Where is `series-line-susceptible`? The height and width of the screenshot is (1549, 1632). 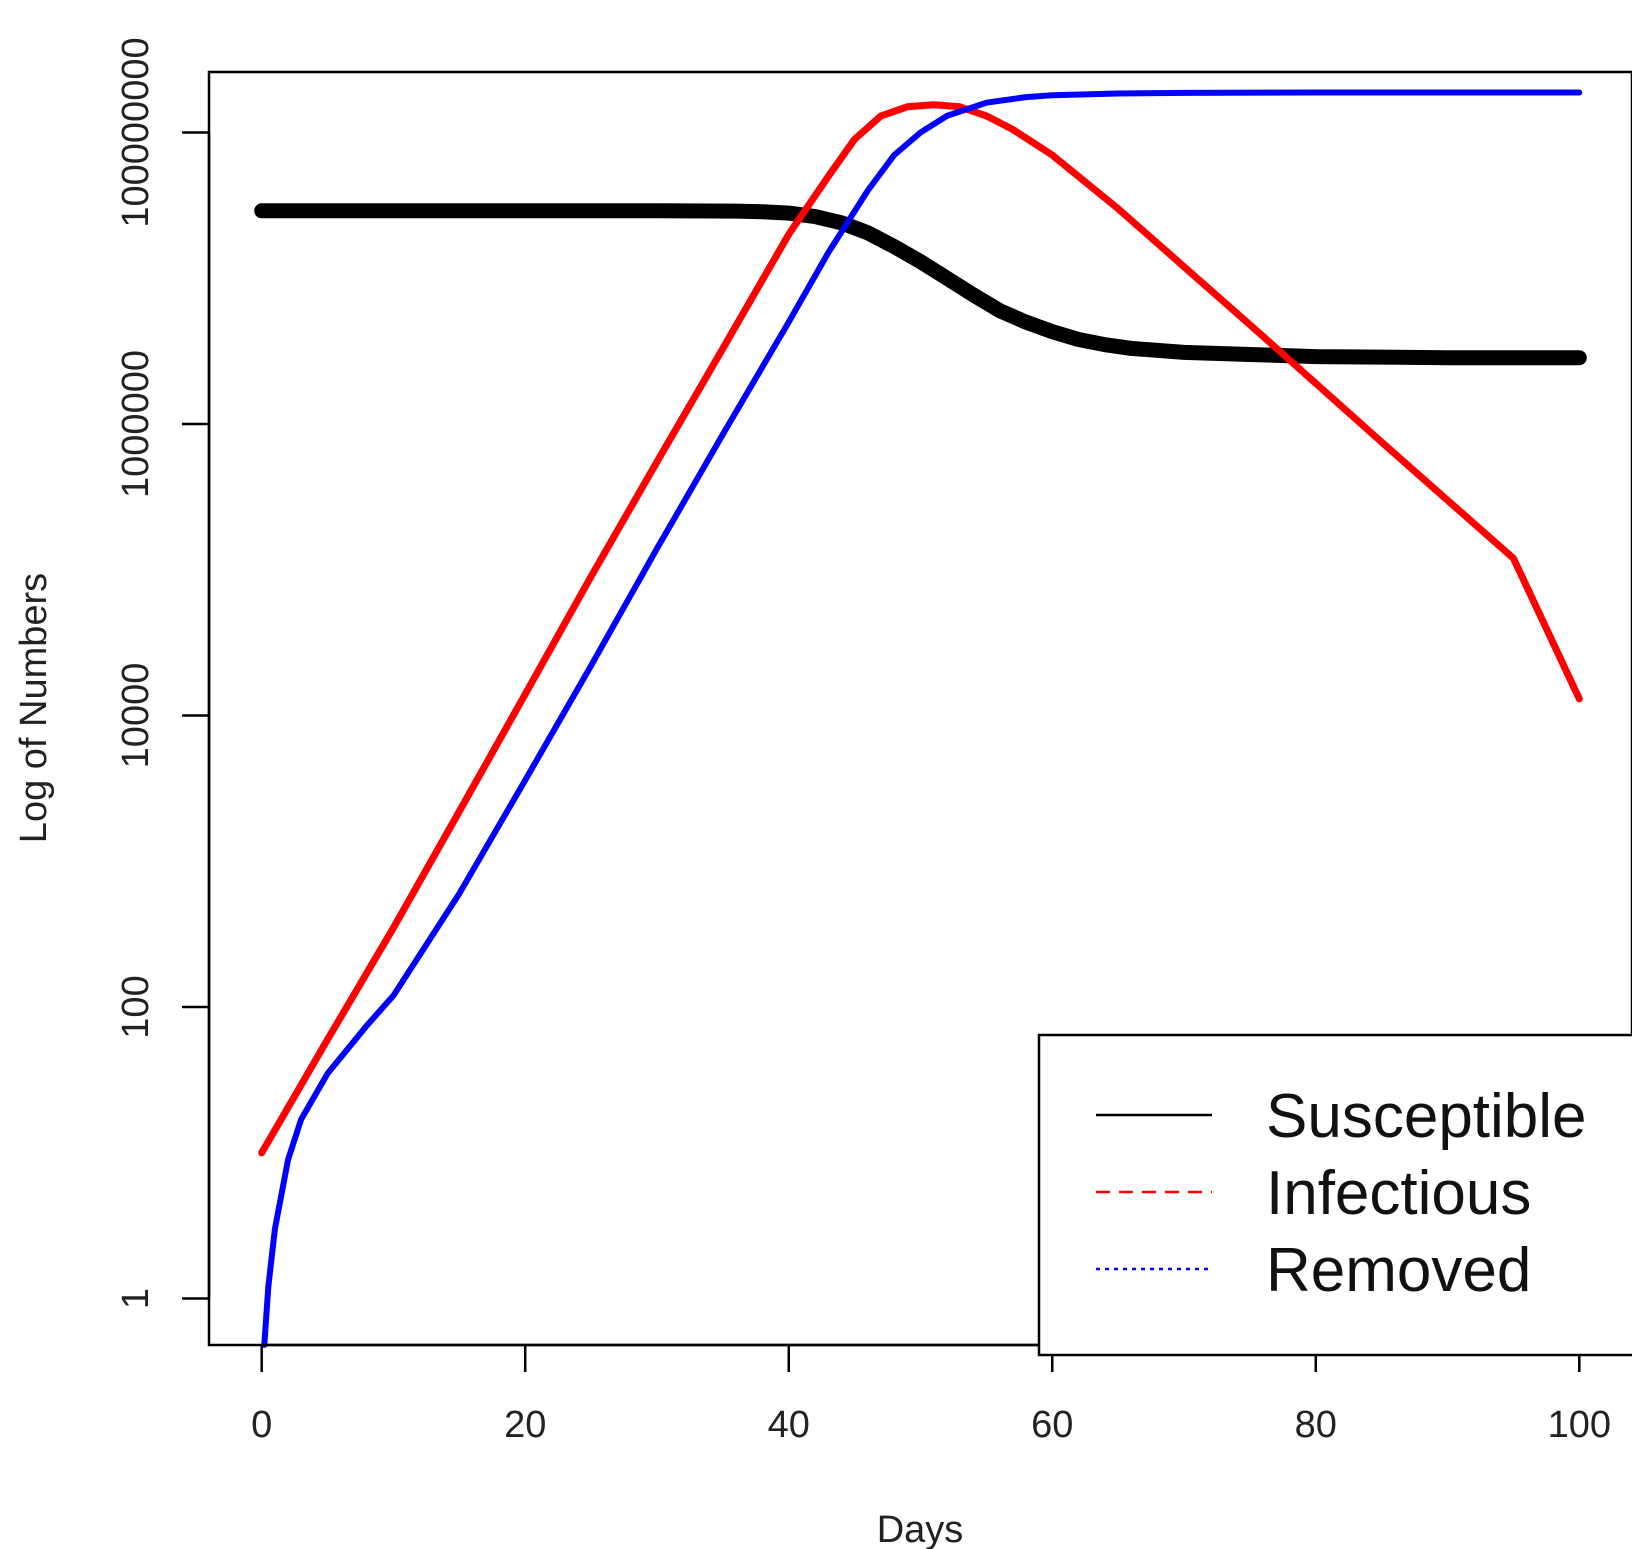
series-line-susceptible is located at coordinates (920, 284).